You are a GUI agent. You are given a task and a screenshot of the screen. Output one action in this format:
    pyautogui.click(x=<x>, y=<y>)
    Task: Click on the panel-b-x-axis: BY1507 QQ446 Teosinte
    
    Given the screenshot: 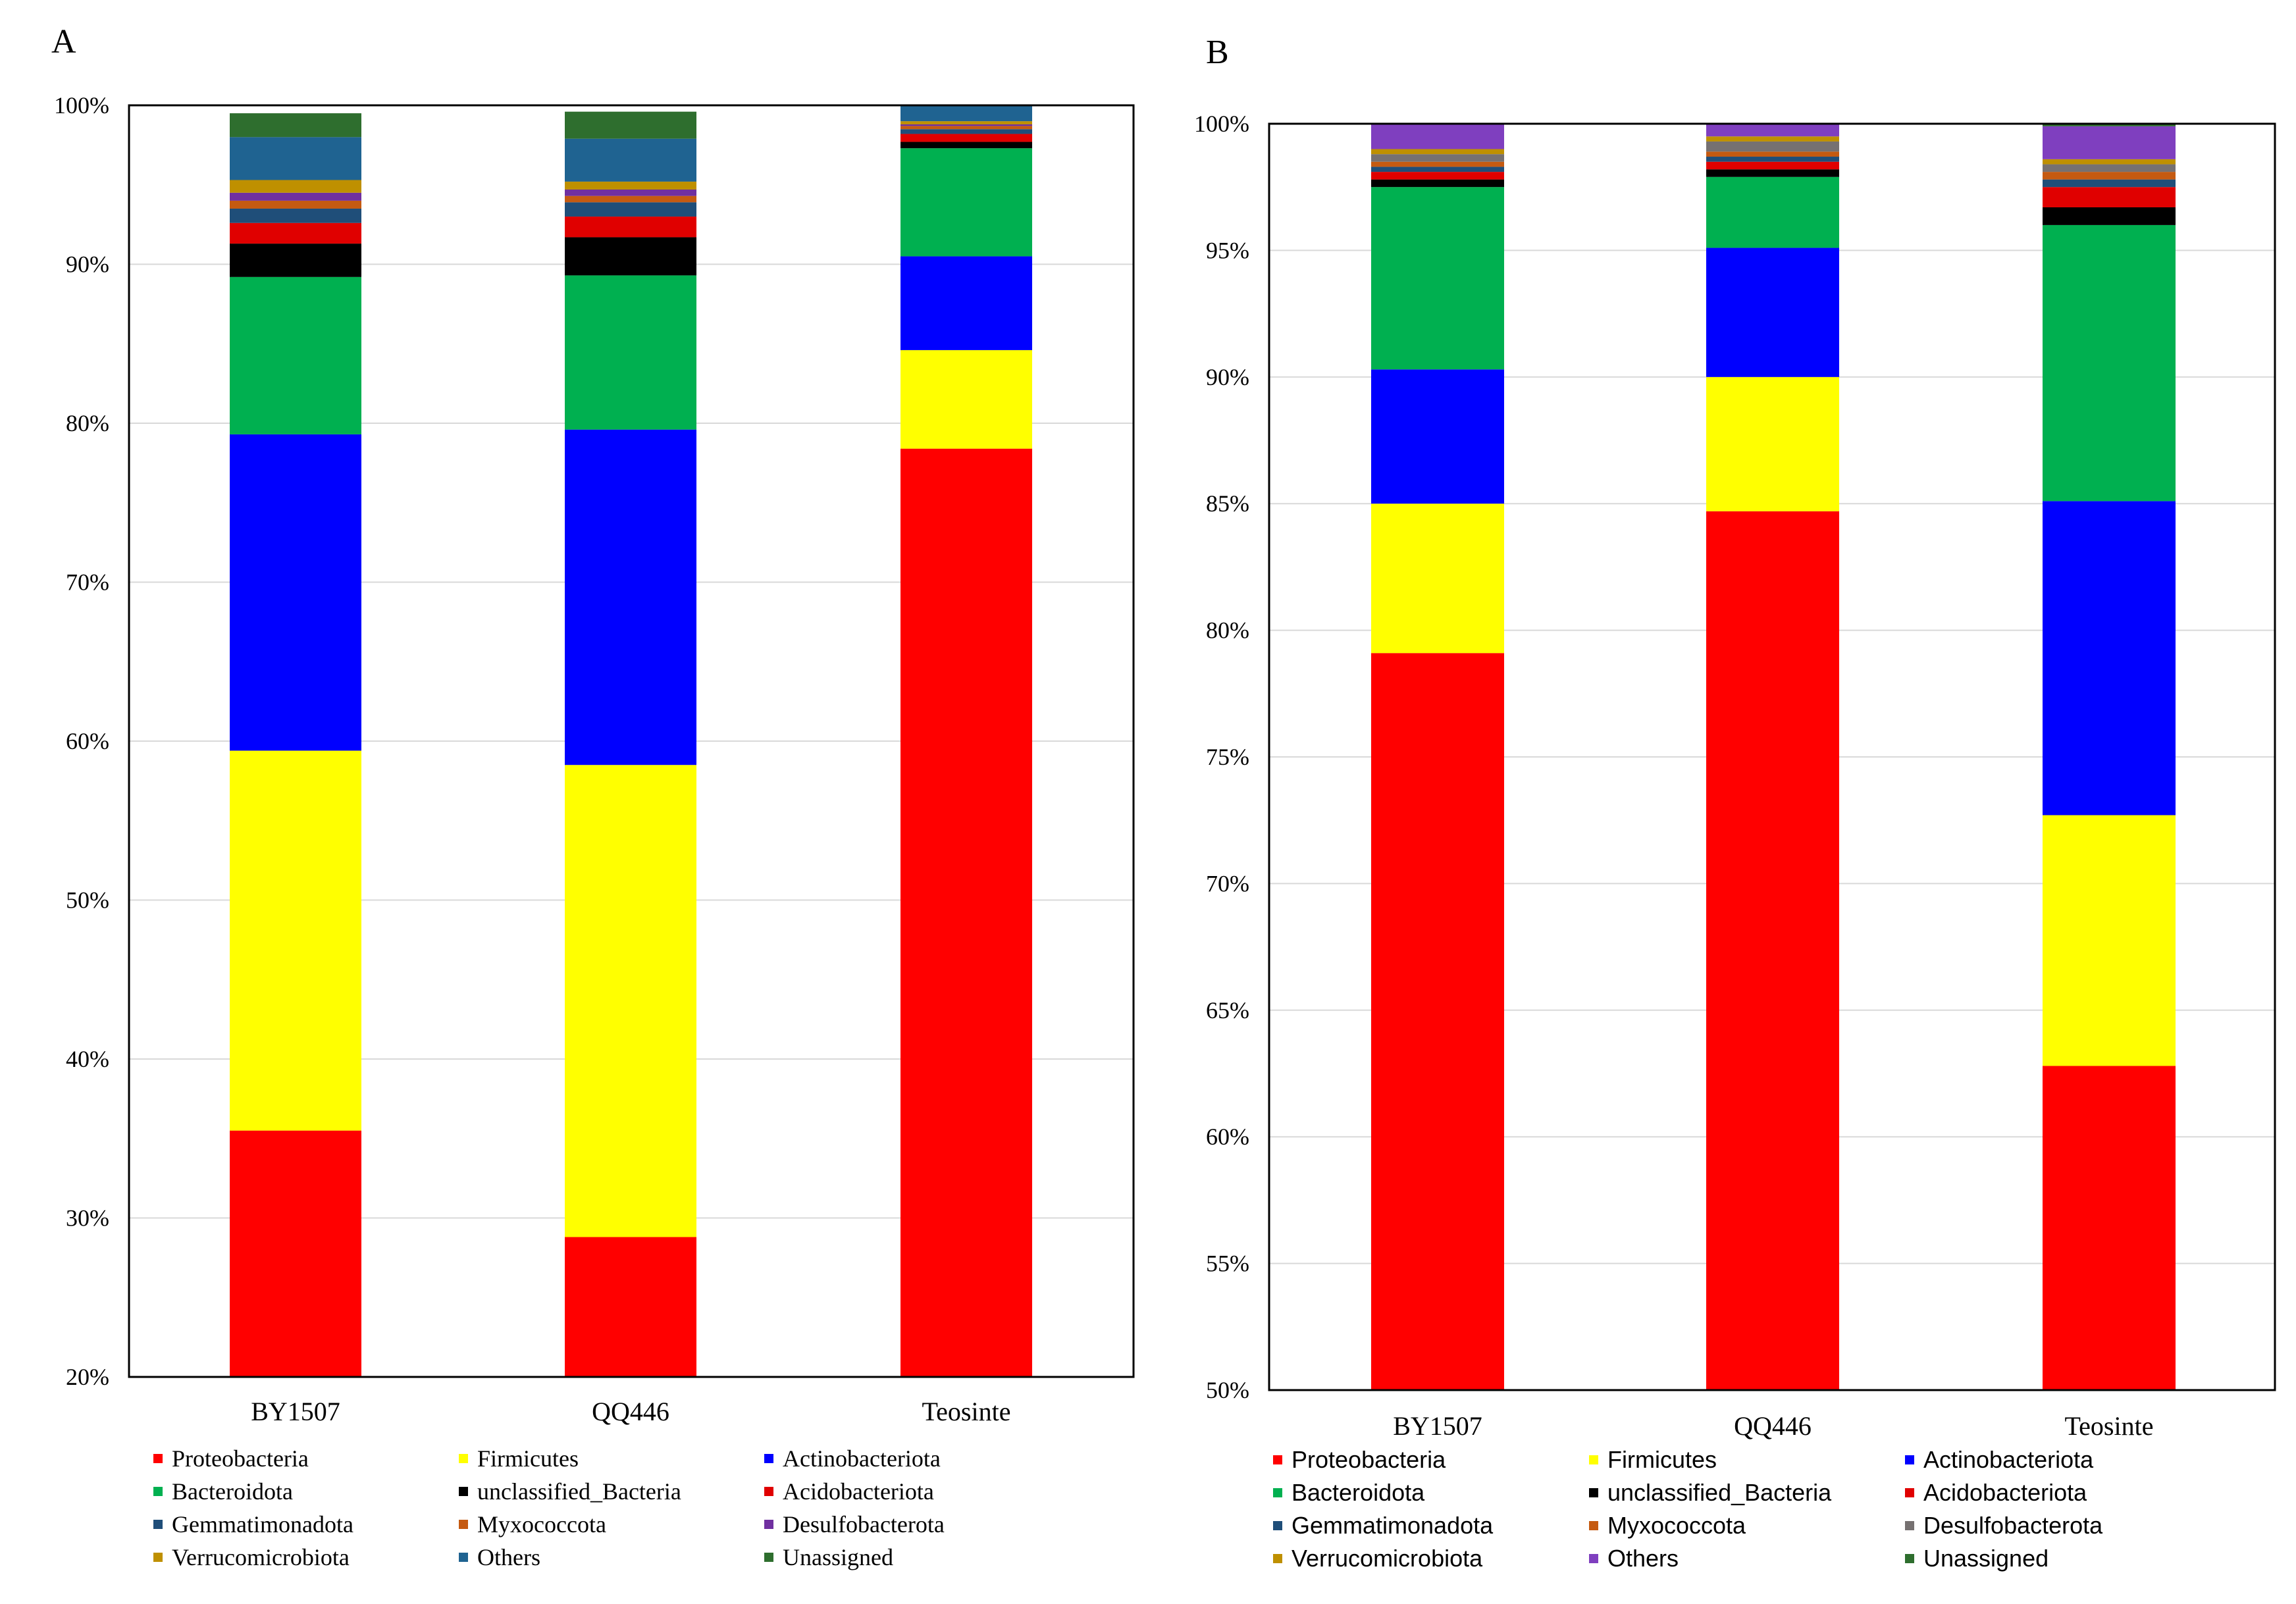 What is the action you would take?
    pyautogui.click(x=1773, y=1426)
    